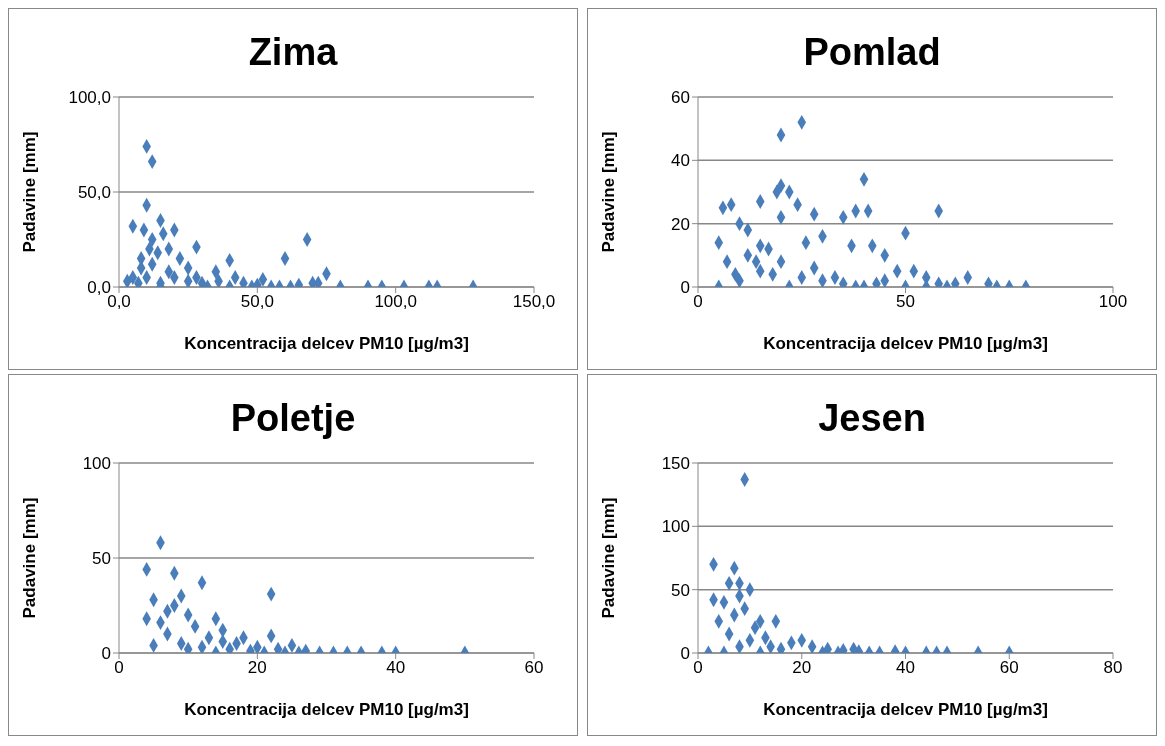 The width and height of the screenshot is (1165, 746). Describe the element at coordinates (119, 302) in the screenshot. I see `x-tick-label: 0,0` at that location.